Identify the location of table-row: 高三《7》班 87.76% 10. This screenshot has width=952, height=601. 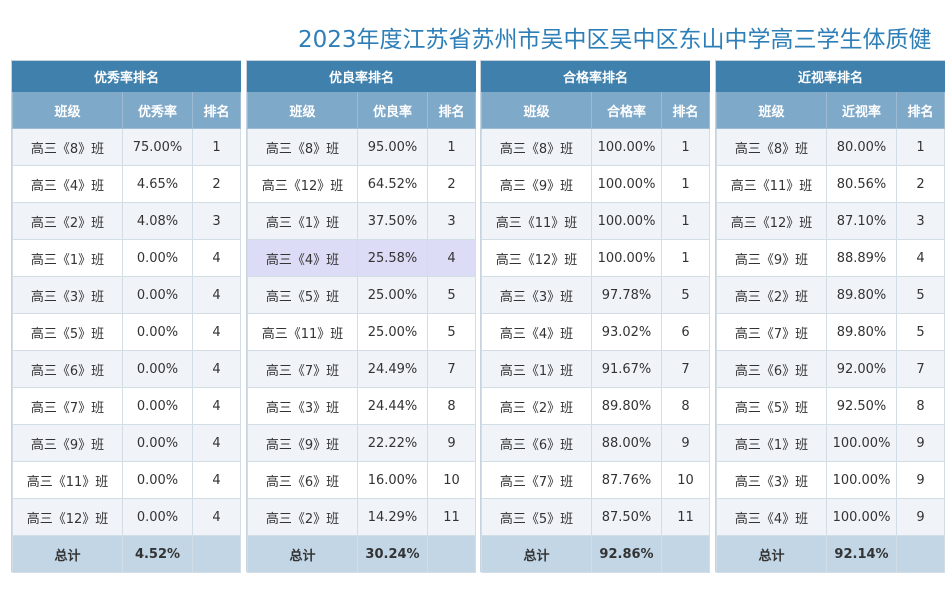
(596, 480).